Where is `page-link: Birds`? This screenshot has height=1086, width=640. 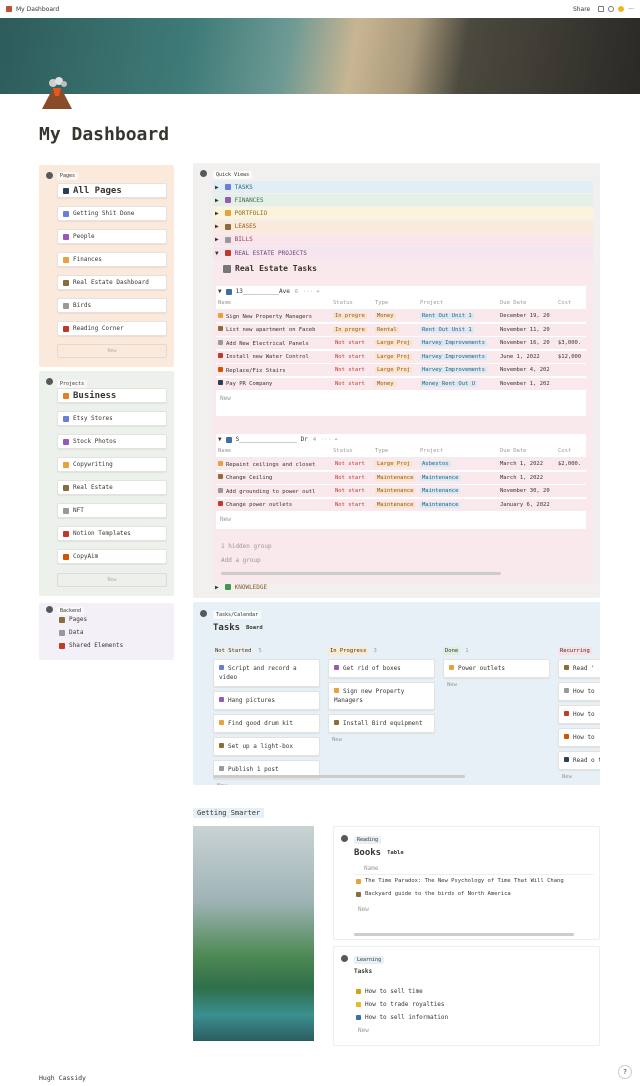 page-link: Birds is located at coordinates (112, 305).